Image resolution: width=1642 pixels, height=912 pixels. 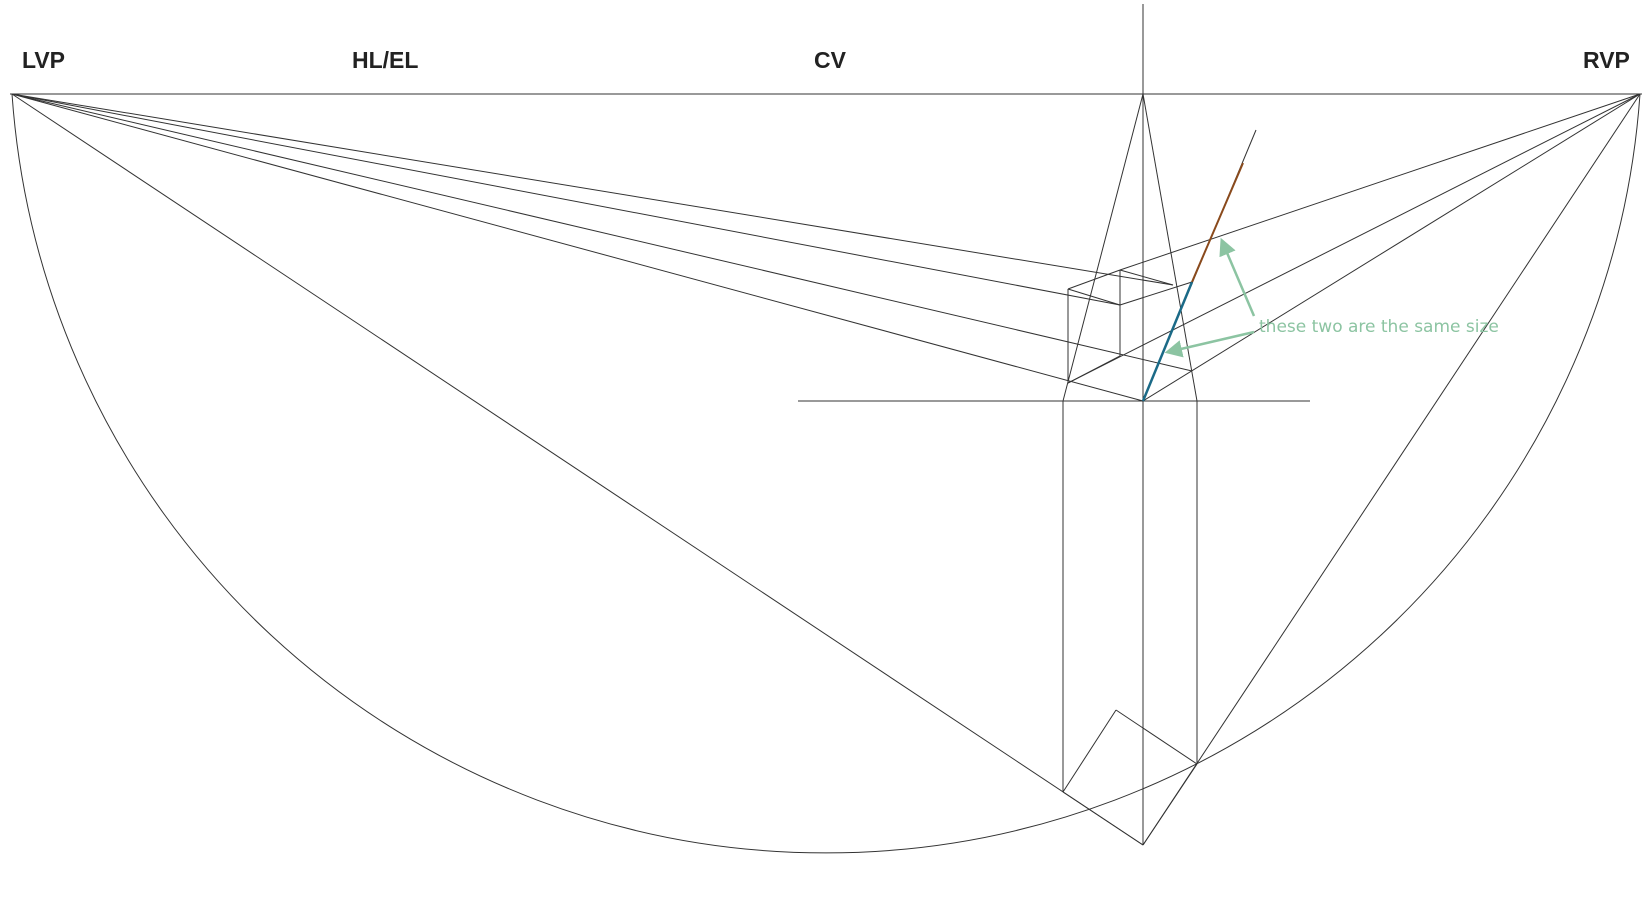 What do you see at coordinates (830, 60) in the screenshot?
I see `label-cv: CV` at bounding box center [830, 60].